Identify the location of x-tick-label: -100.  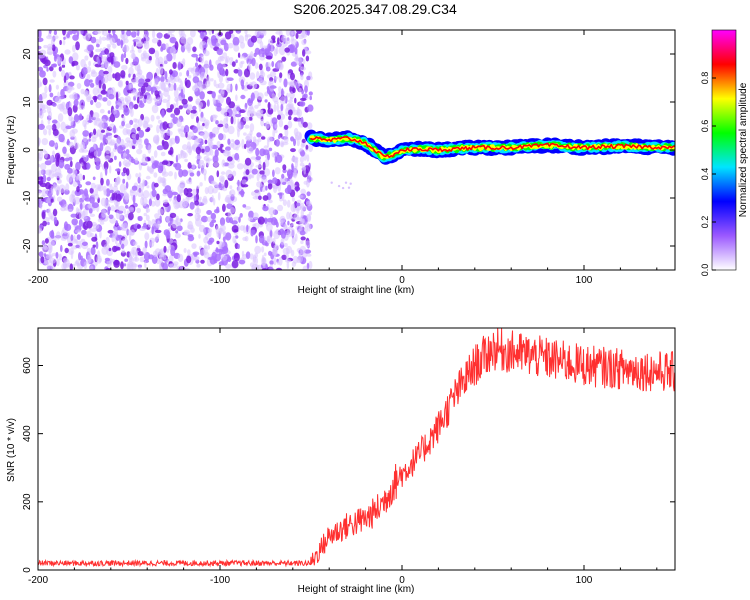
(220, 280).